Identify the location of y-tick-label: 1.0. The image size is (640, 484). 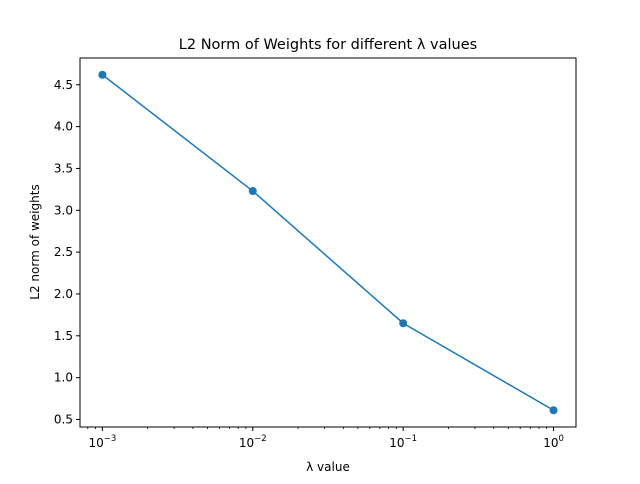
(63, 378).